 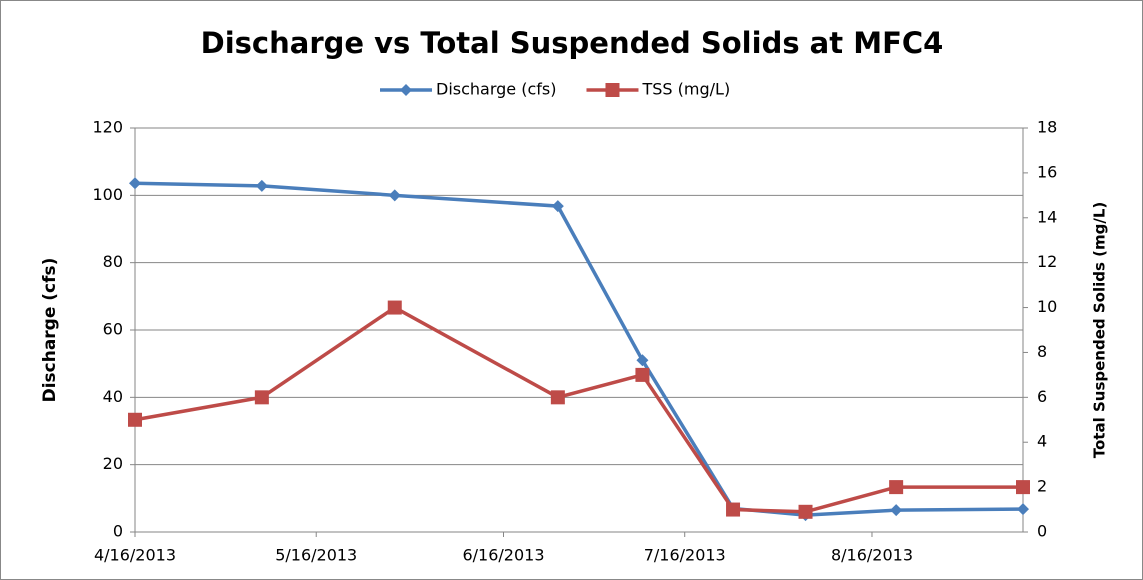 I want to click on y2-axis-label: Total Suspended Solids (mg/L), so click(x=1100, y=330).